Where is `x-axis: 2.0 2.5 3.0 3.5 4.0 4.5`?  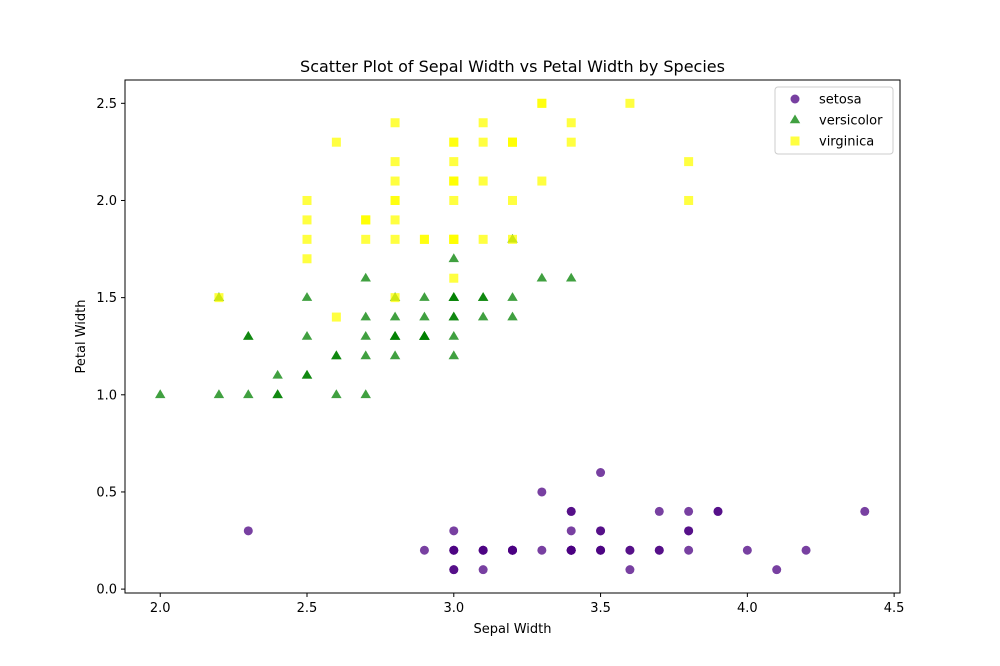 x-axis: 2.0 2.5 3.0 3.5 4.0 4.5 is located at coordinates (527, 604).